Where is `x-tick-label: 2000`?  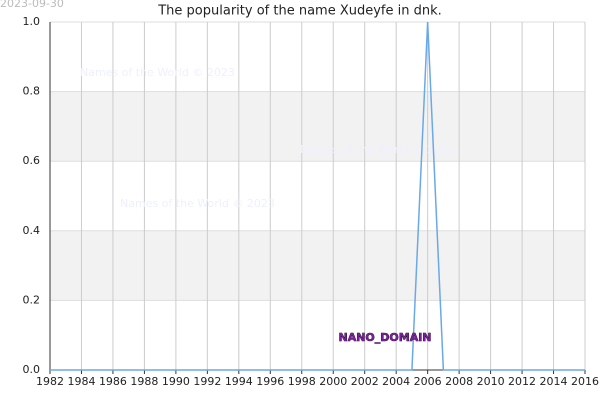 x-tick-label: 2000 is located at coordinates (333, 381).